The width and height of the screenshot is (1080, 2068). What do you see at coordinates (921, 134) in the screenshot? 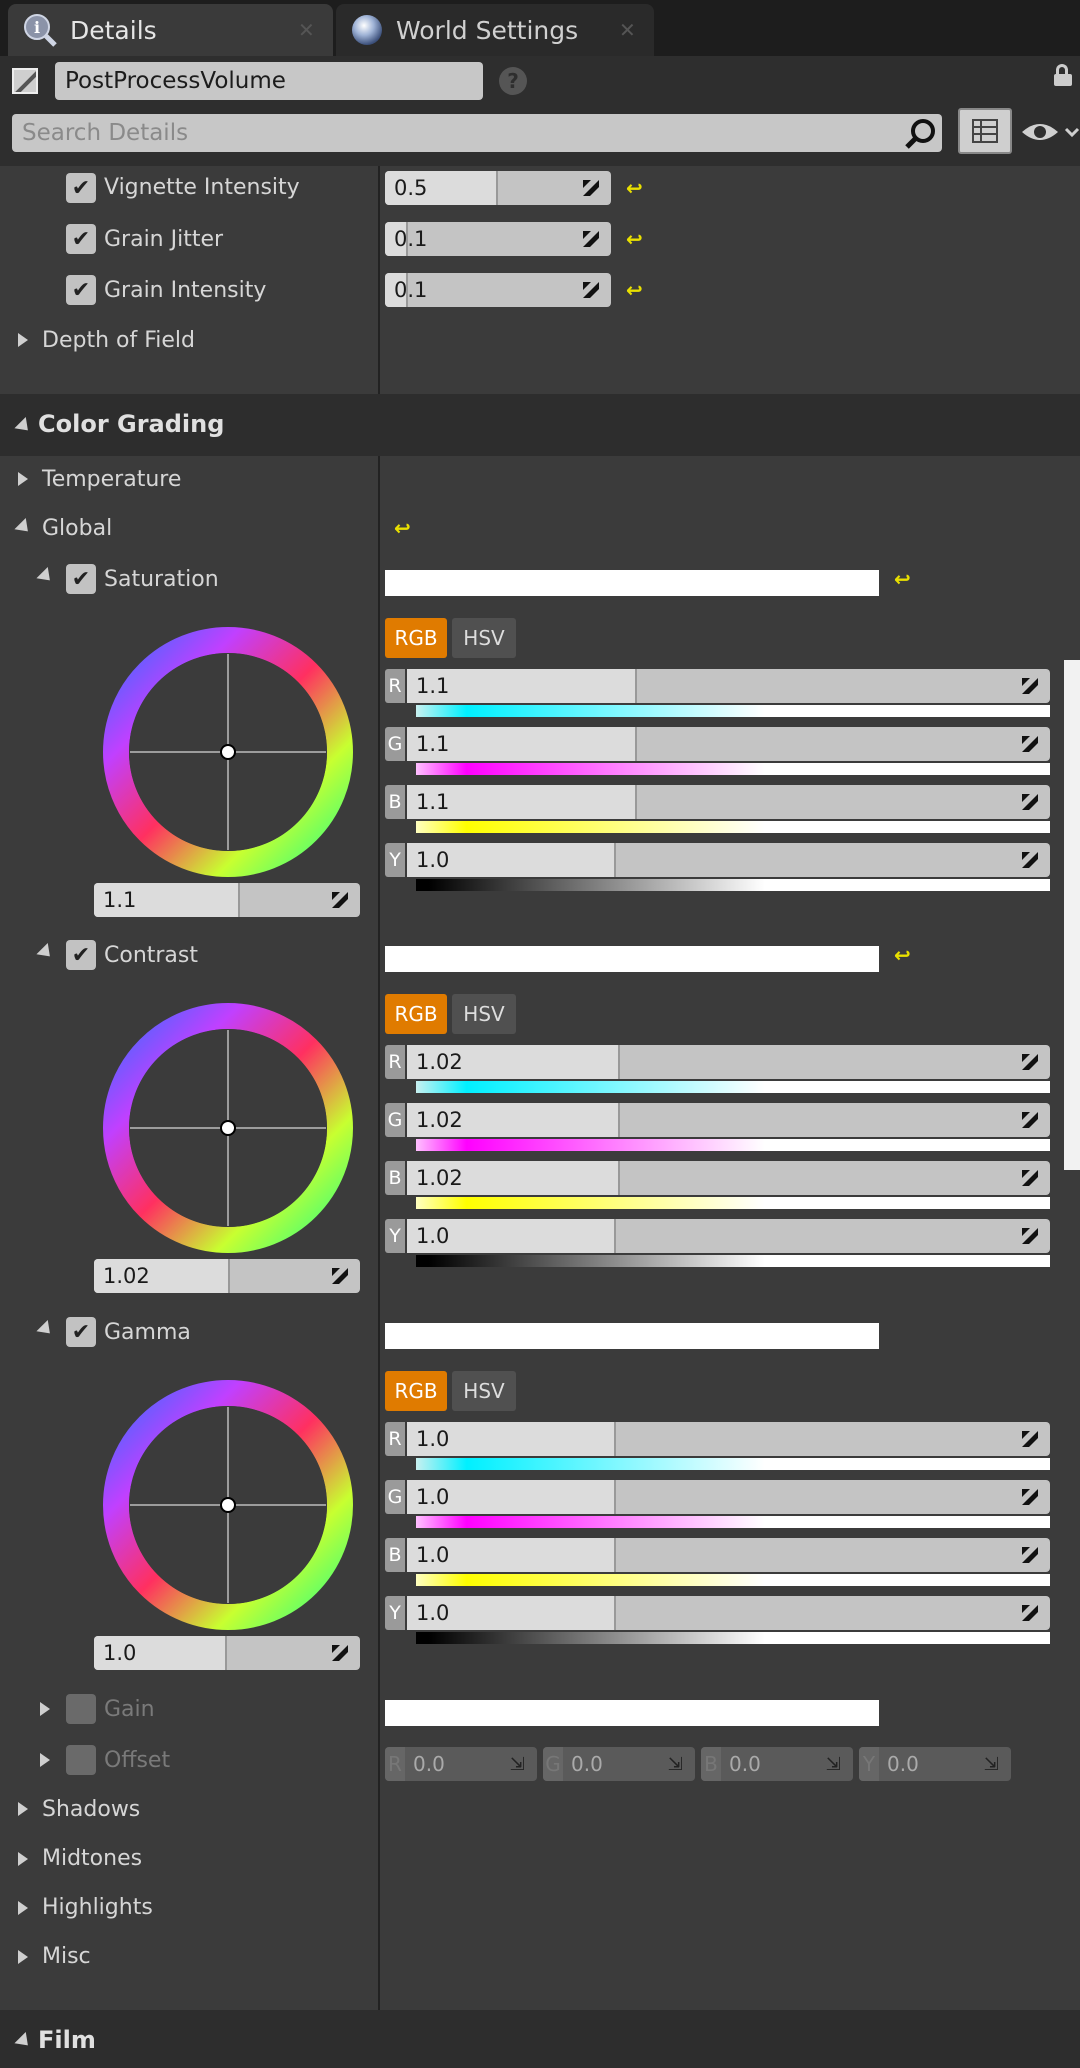
I see `search-icon` at bounding box center [921, 134].